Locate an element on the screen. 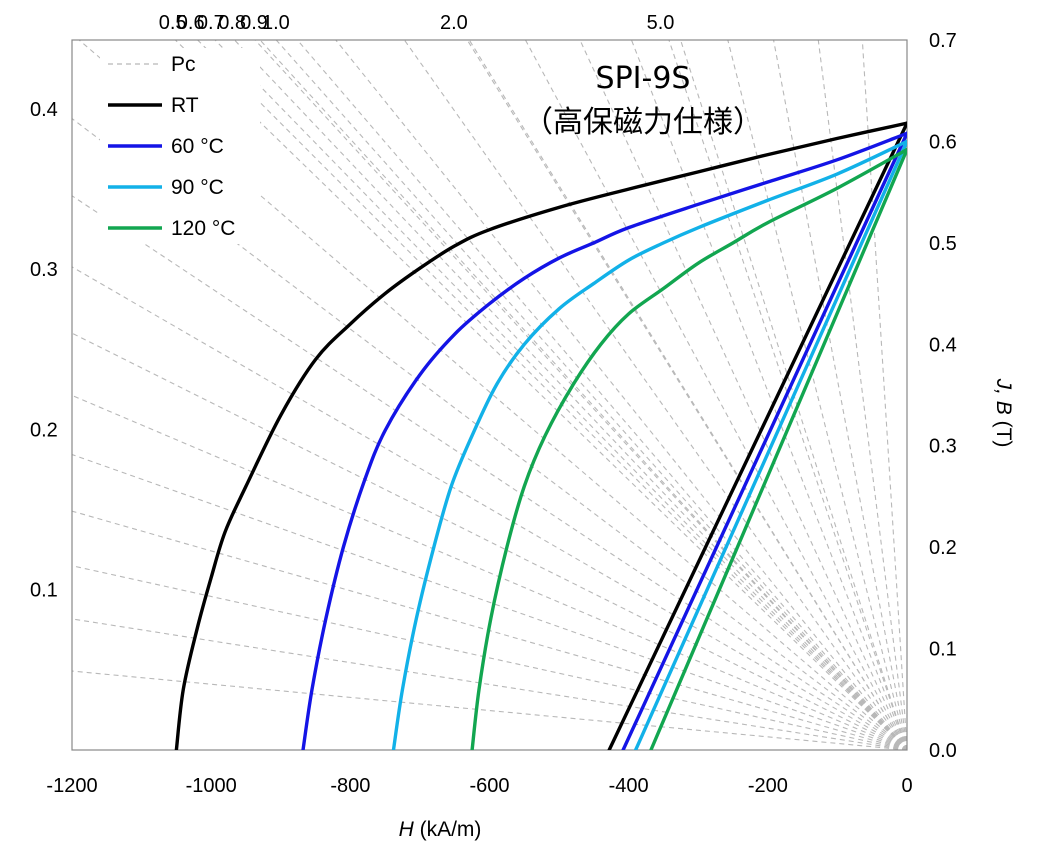  pc-tick-label: 2.0 is located at coordinates (454, 23).